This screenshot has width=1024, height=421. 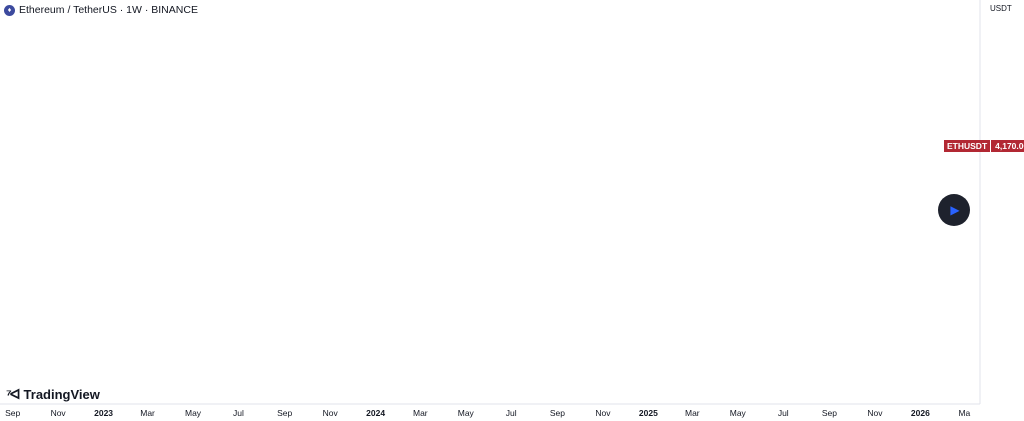 What do you see at coordinates (648, 413) in the screenshot?
I see `time-tick-label: 2025` at bounding box center [648, 413].